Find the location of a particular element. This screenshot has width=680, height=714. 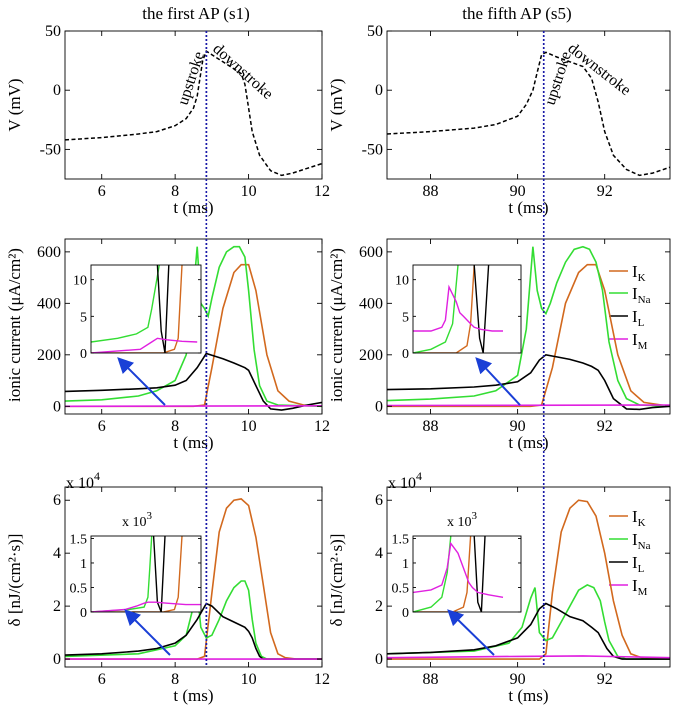

plot-v1: 50 0 -50 6 8 10 12 t (ms) is located at coordinates (185, 120).